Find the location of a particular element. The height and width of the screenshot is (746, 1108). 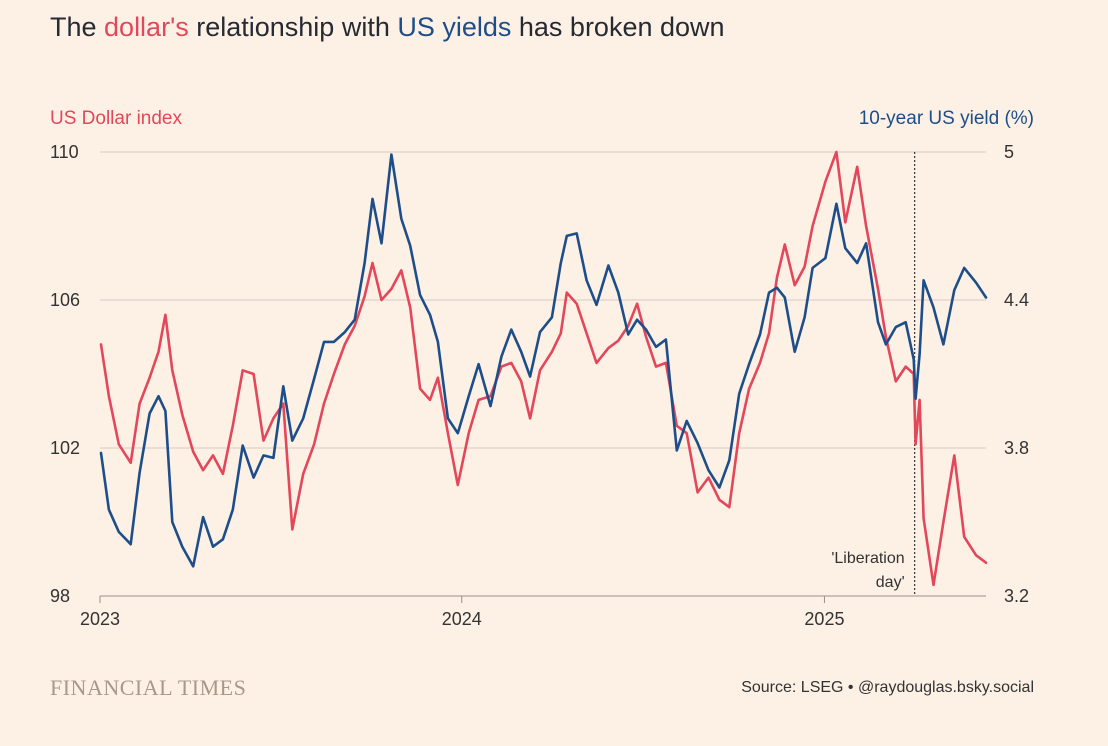

title-yields-highlight: US yields is located at coordinates (454, 27).